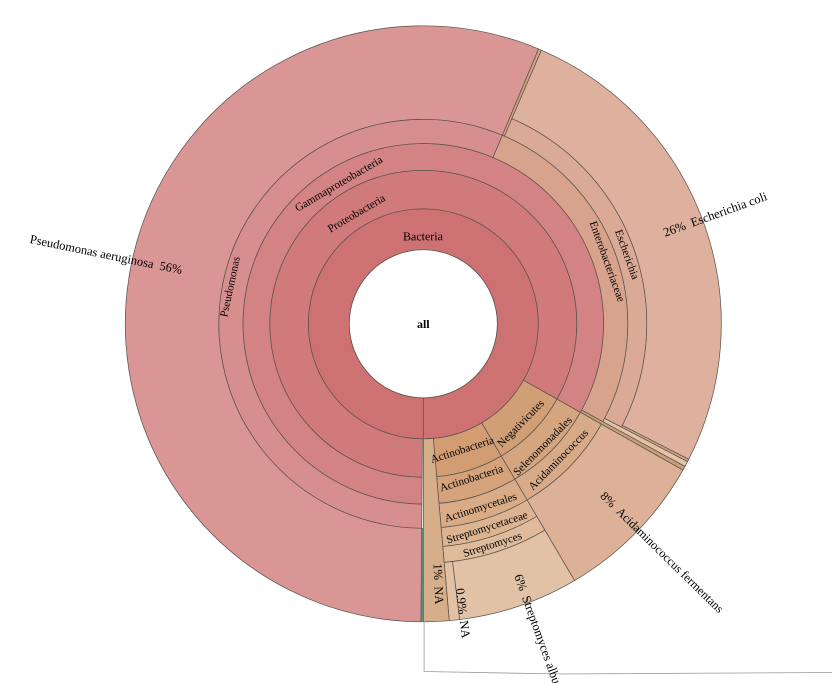  Describe the element at coordinates (662, 552) in the screenshot. I see `svg-text: 8% Acidaminococcus fermentans` at that location.